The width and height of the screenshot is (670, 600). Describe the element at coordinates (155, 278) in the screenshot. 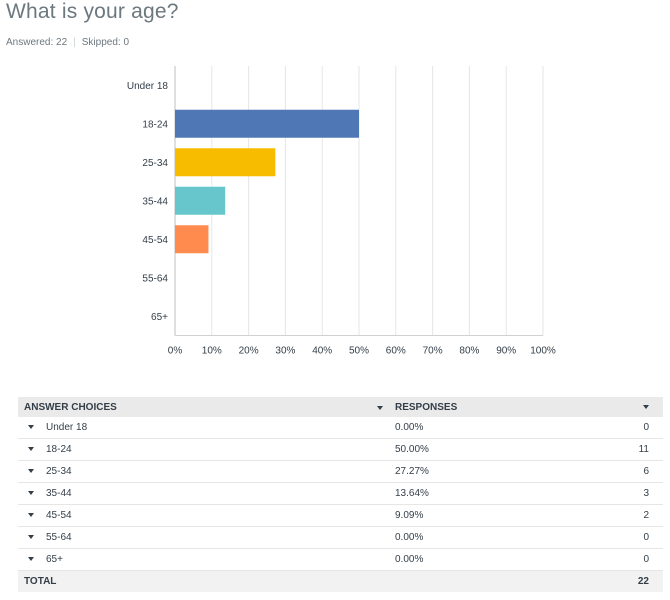

I see `category-label: 55-64` at that location.